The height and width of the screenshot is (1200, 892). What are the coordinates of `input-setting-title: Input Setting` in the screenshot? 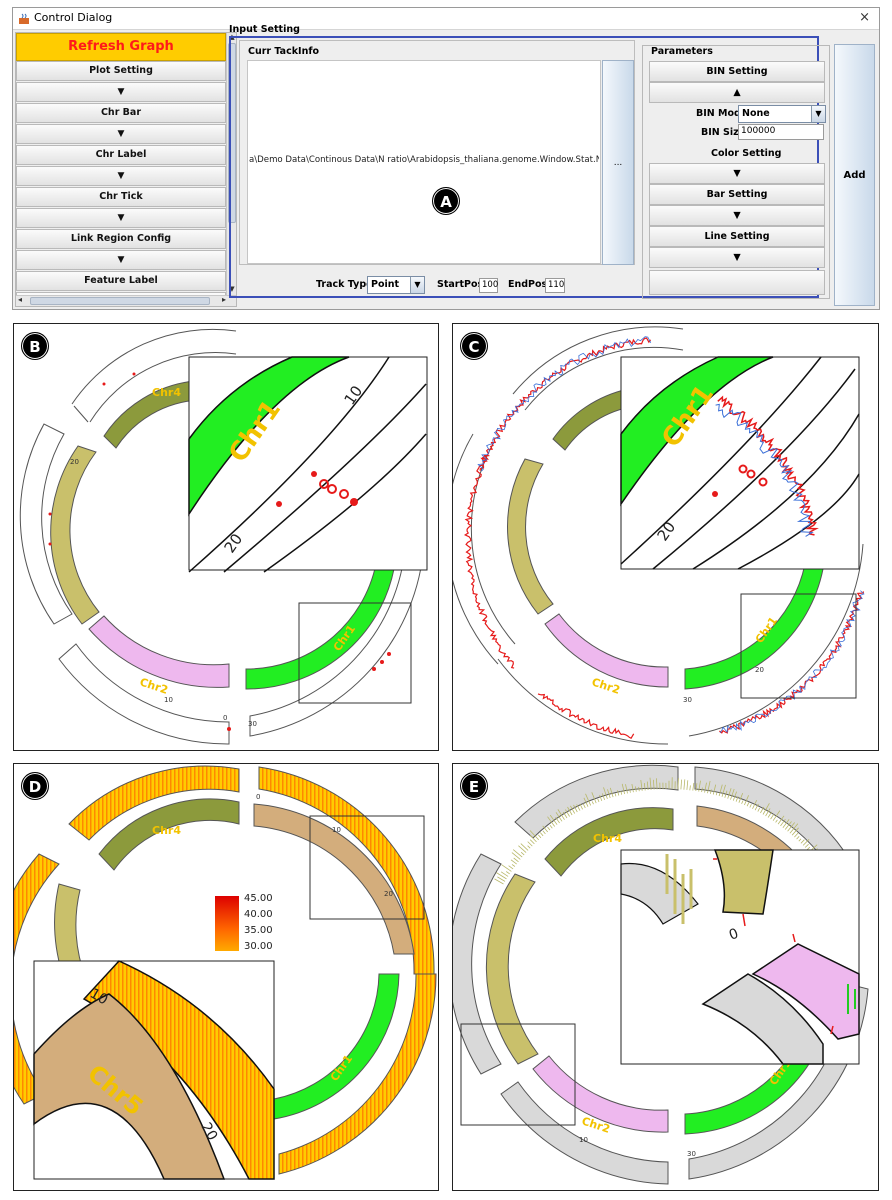 It's located at (264, 29).